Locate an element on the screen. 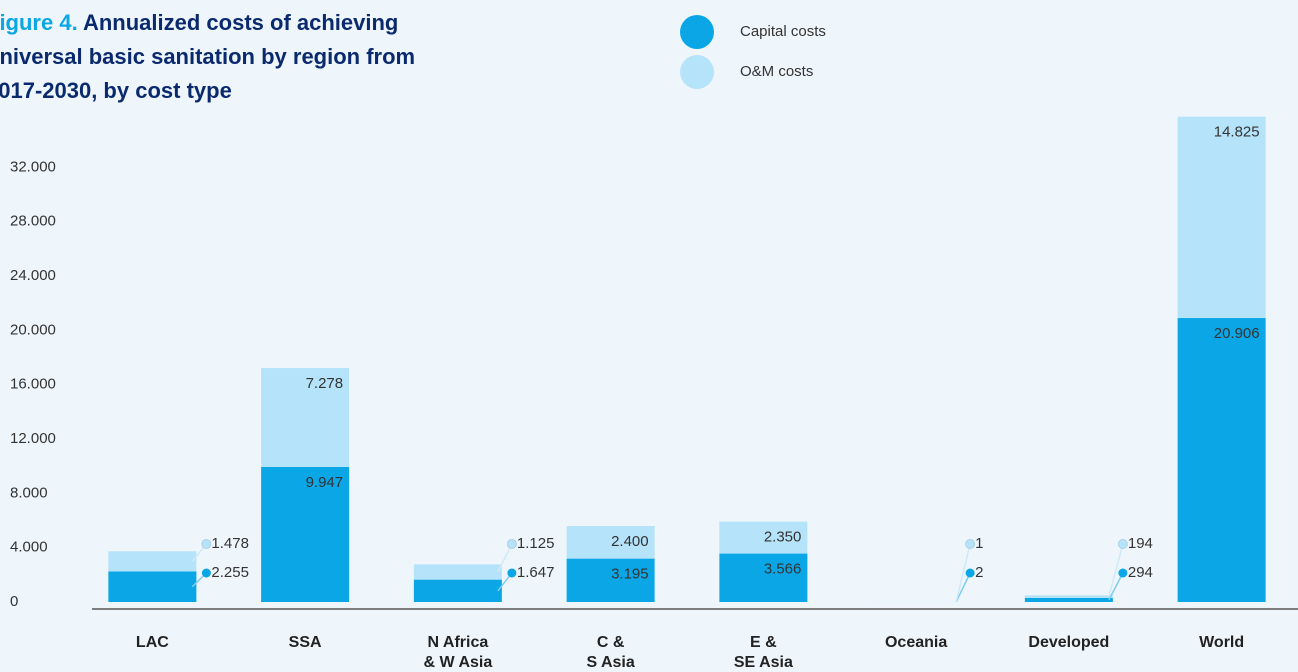 This screenshot has height=672, width=1298. x-tick-label-line: S Asia is located at coordinates (610, 662).